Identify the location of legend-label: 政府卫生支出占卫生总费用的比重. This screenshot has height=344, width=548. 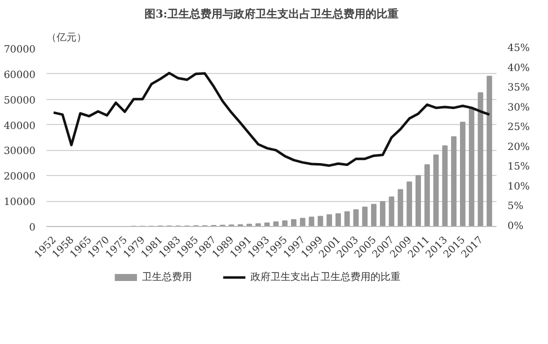
(325, 277).